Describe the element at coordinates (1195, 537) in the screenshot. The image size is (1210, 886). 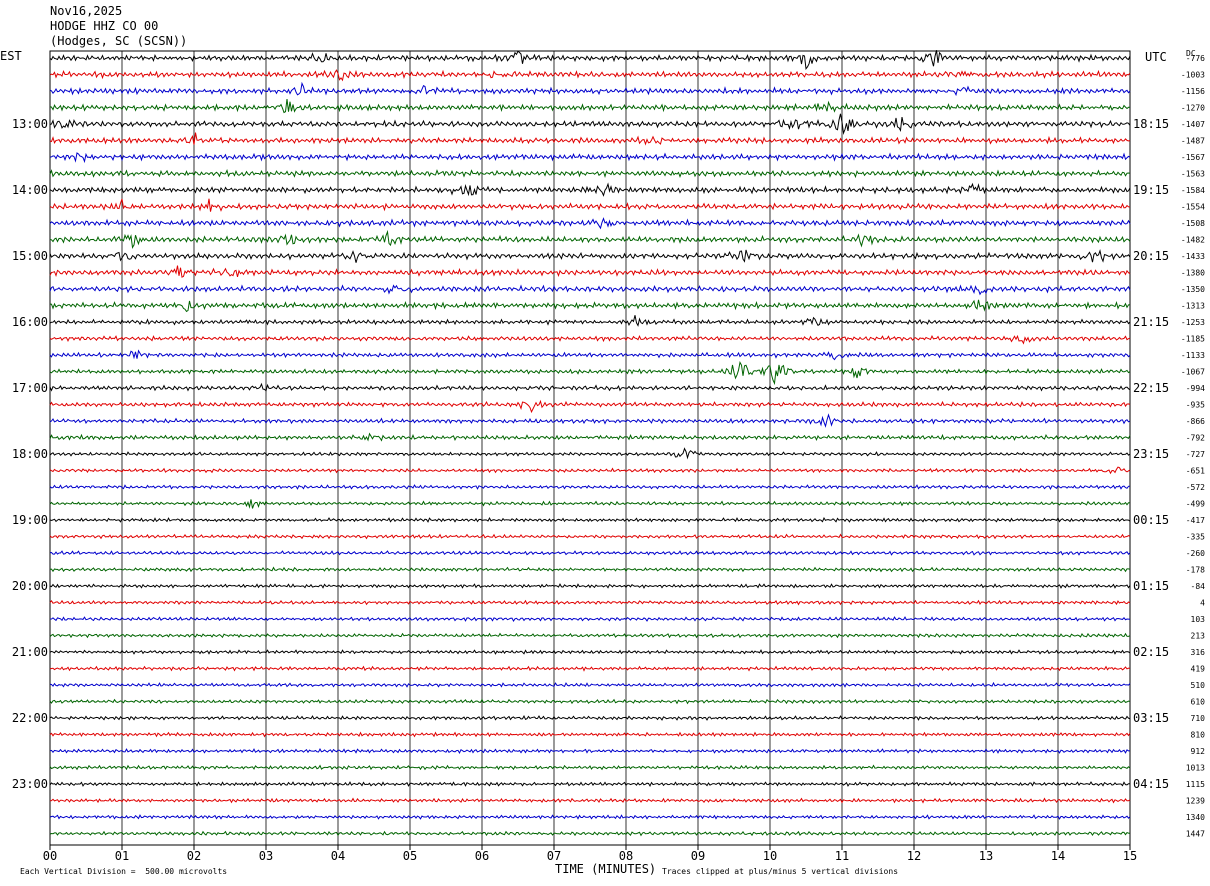
I see `dc-offset-label: -335` at that location.